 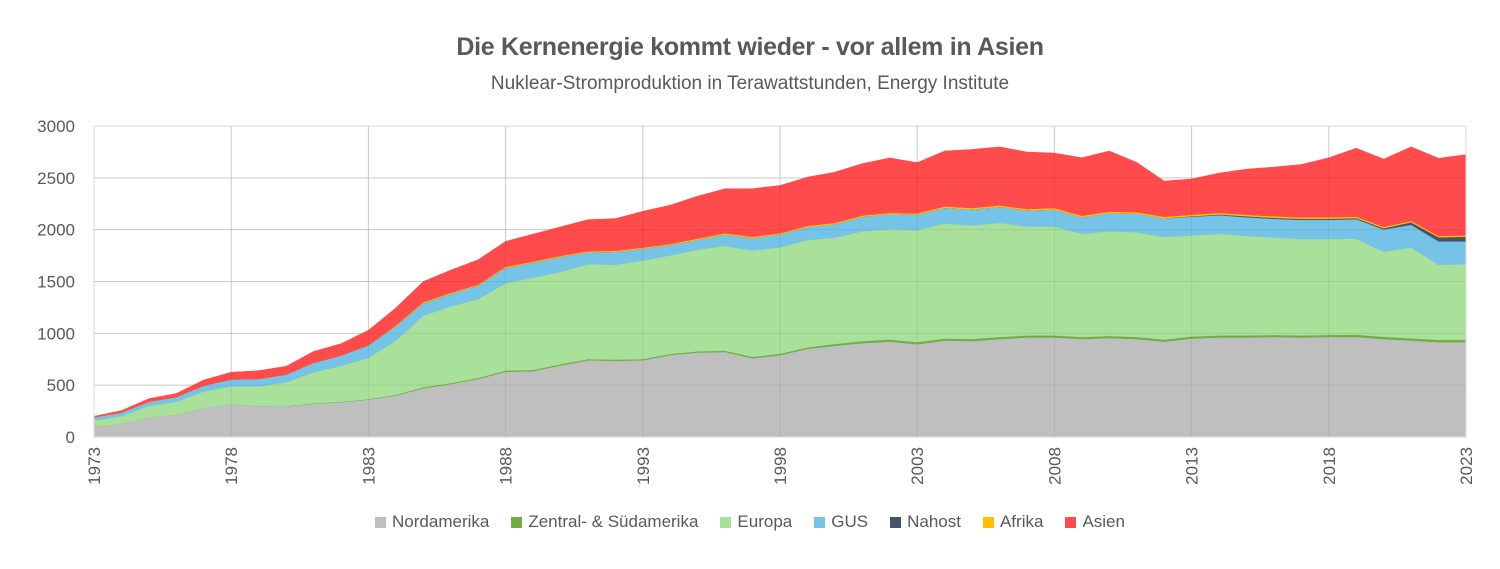 I want to click on y-tick-label: 2000, so click(x=56, y=230).